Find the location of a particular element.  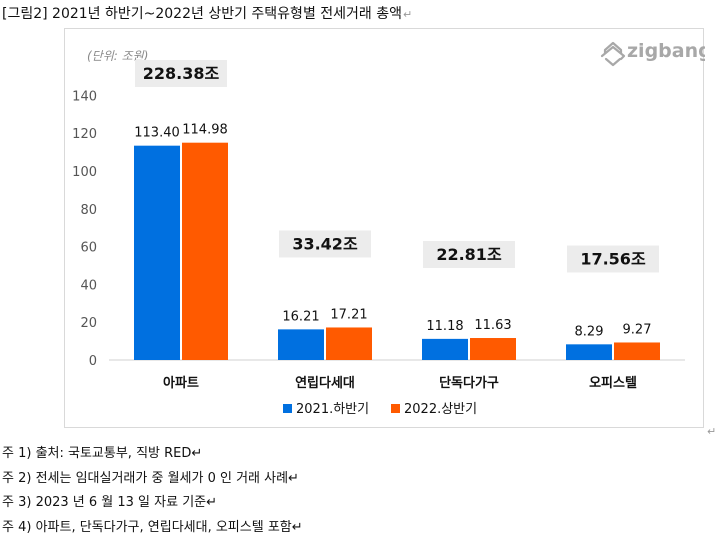

footnote: 주 3) 2023 년 6 월 13 일 자료 기준↵ is located at coordinates (152, 503).